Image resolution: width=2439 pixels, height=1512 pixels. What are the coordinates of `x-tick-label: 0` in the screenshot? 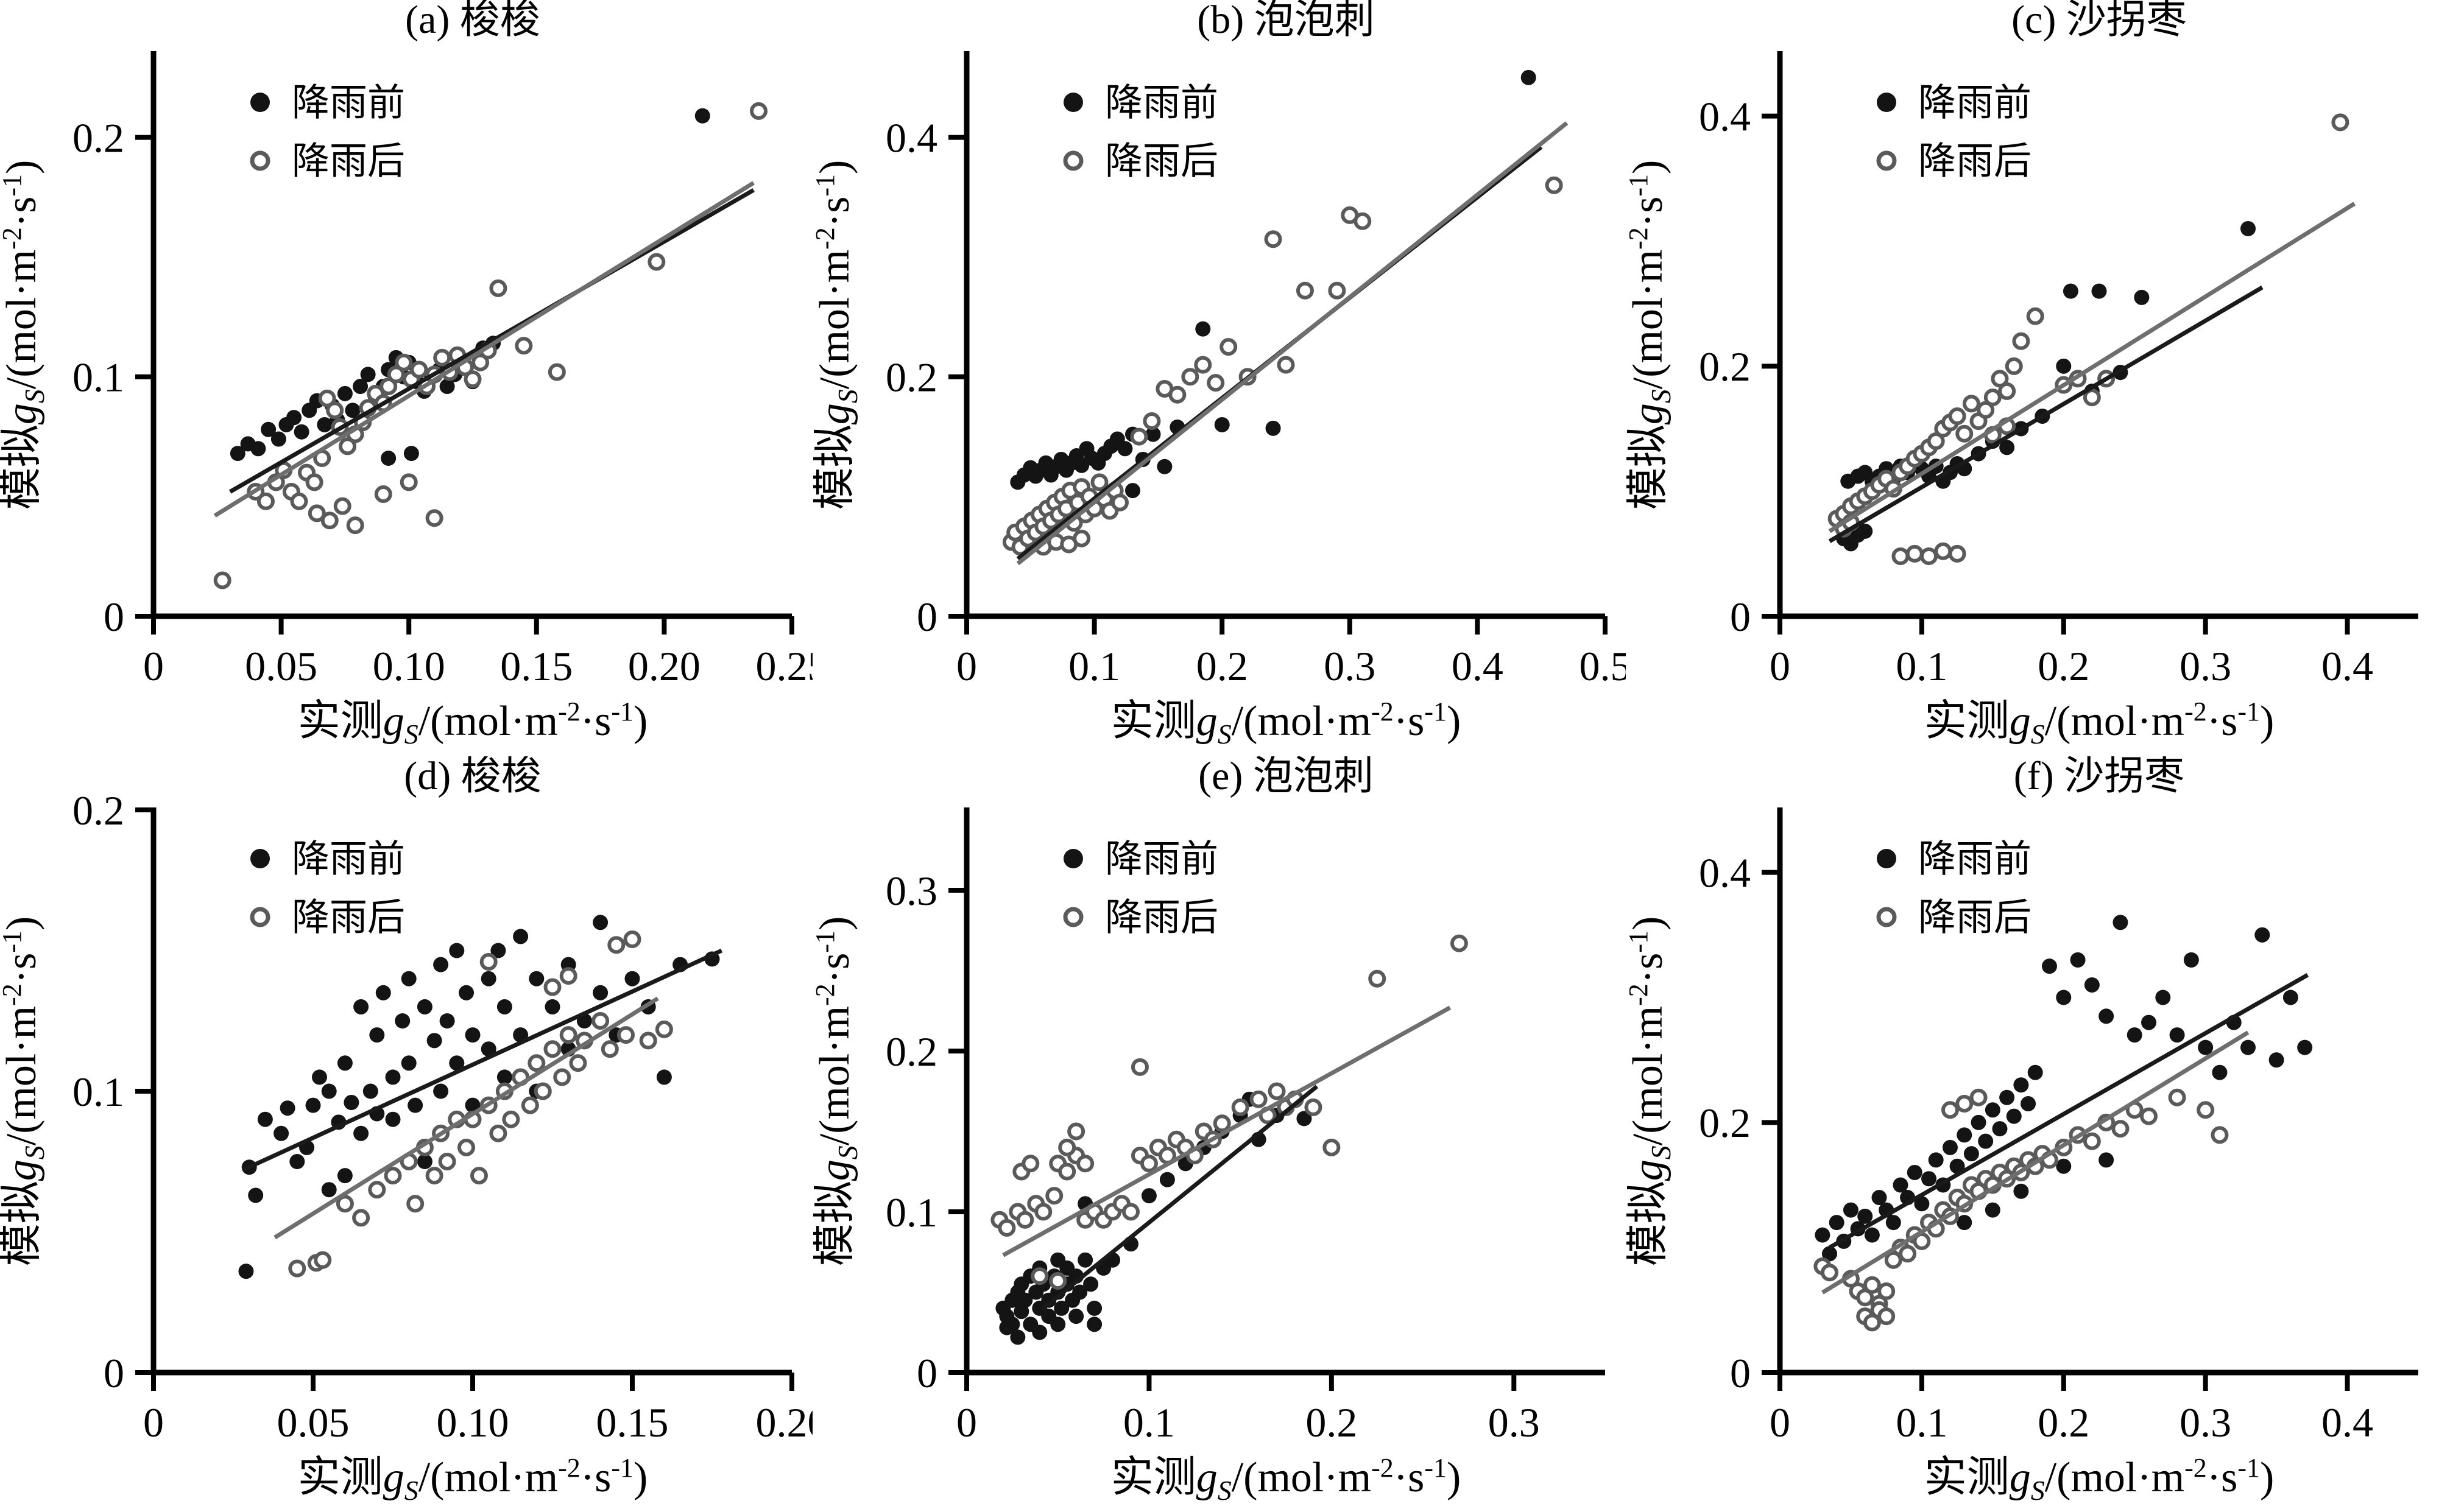 It's located at (1780, 666).